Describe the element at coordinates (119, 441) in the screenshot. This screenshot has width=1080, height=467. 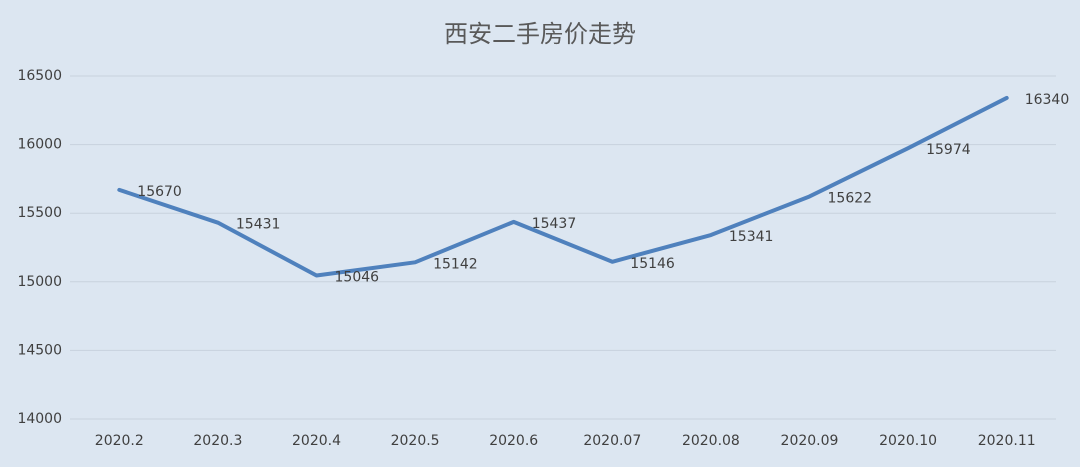
I see `x-tick-label: 2020.2` at that location.